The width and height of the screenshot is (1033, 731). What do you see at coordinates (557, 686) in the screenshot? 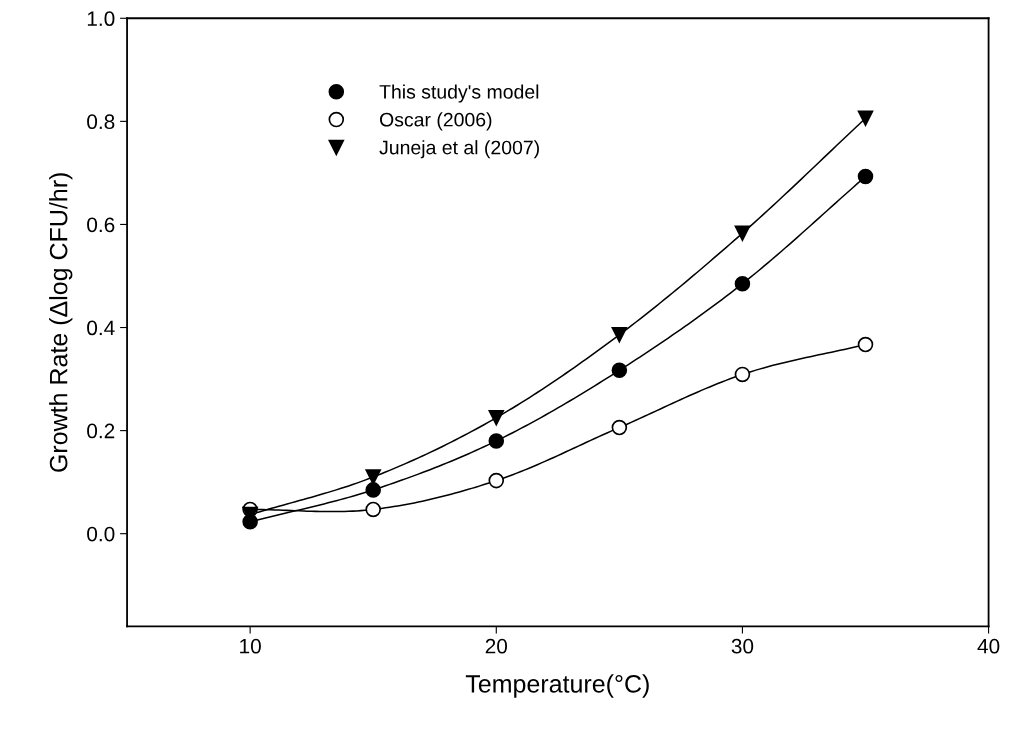
I see `x-axis-title: Temperature(°C)` at bounding box center [557, 686].